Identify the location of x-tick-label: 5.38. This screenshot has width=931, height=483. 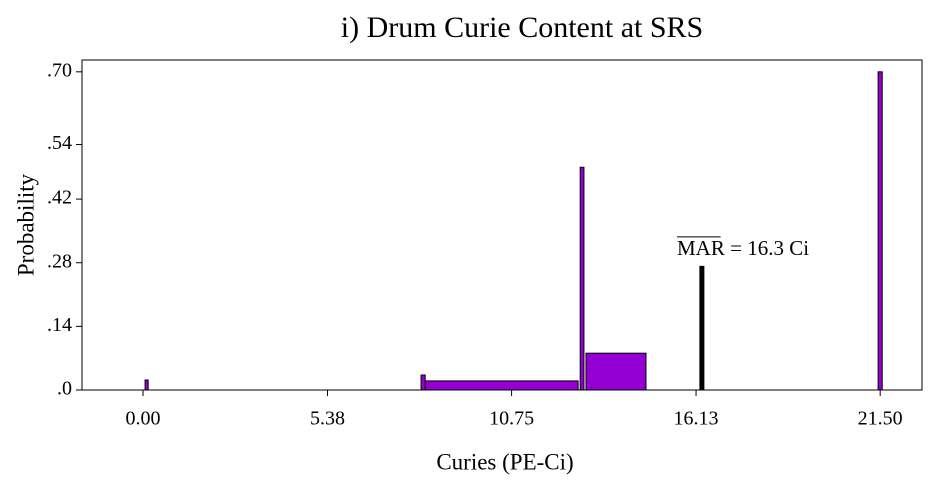
(327, 419).